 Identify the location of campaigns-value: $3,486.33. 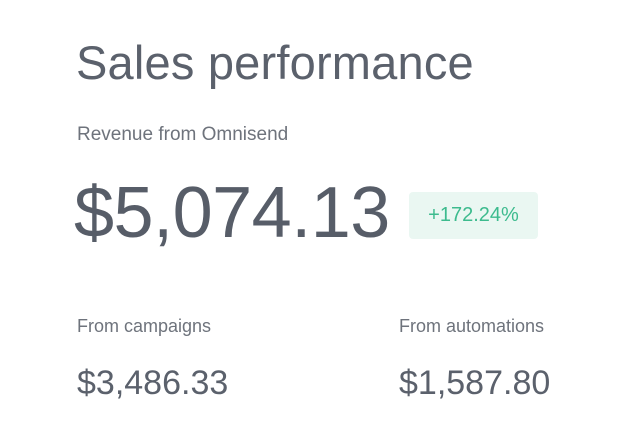
(153, 383).